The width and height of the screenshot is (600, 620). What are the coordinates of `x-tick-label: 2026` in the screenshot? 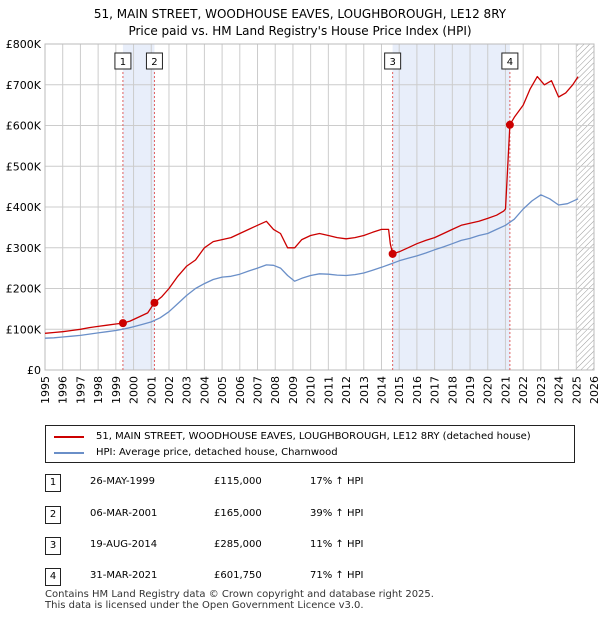 It's located at (594, 390).